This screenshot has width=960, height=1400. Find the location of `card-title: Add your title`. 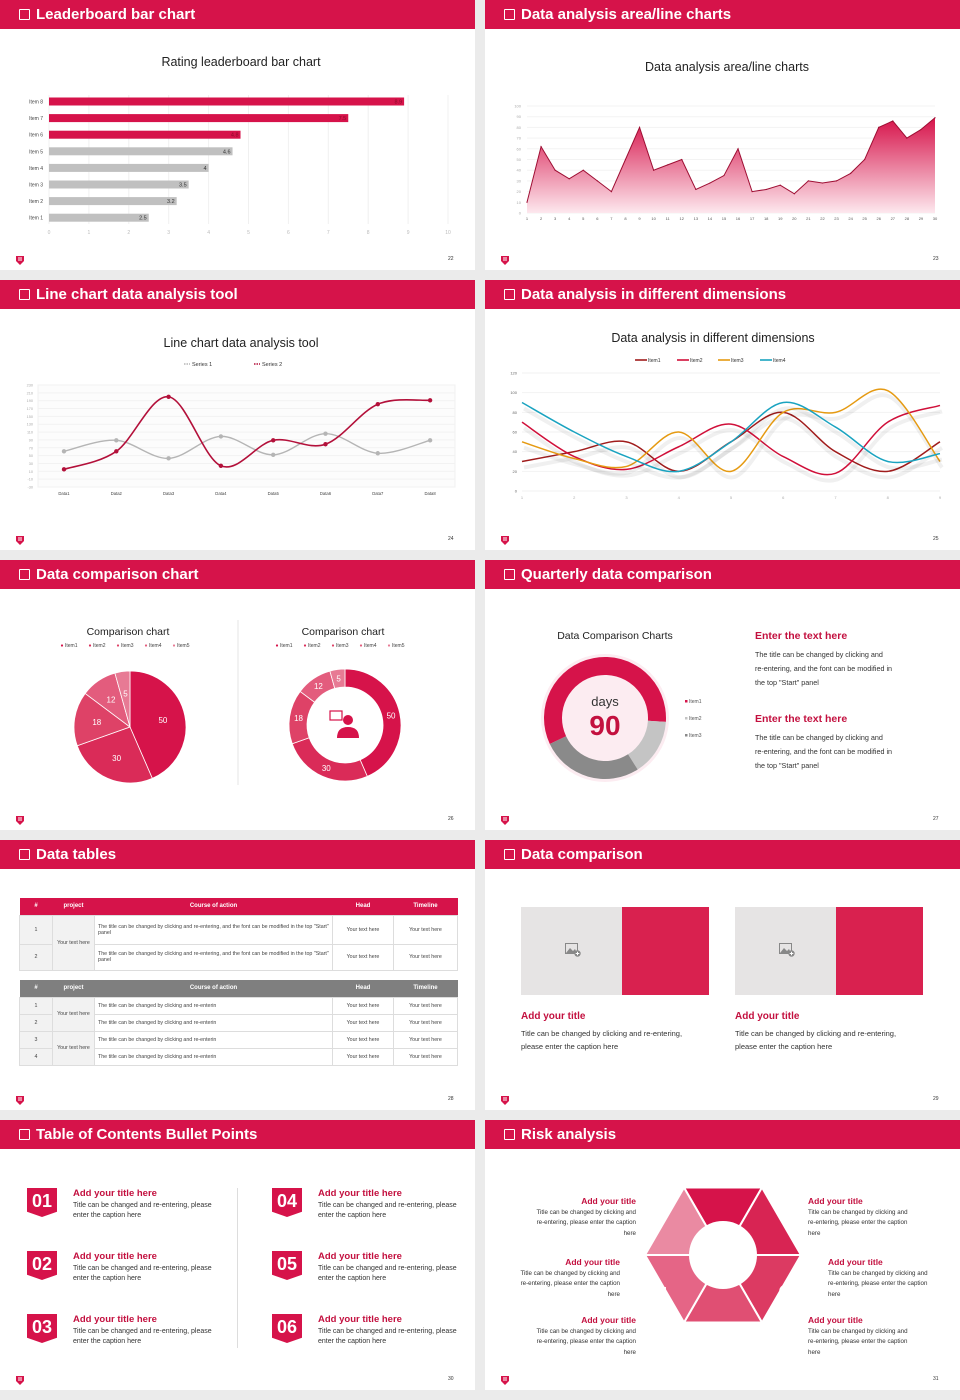

card-title: Add your title is located at coordinates (767, 1016).